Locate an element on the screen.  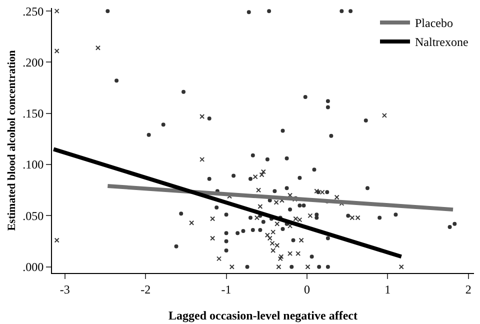
y-tick-label: .050 is located at coordinates (33, 215).